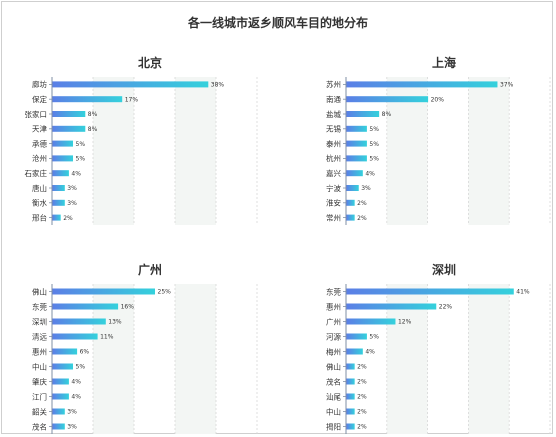 The height and width of the screenshot is (437, 556). I want to click on data-label: 41%, so click(523, 292).